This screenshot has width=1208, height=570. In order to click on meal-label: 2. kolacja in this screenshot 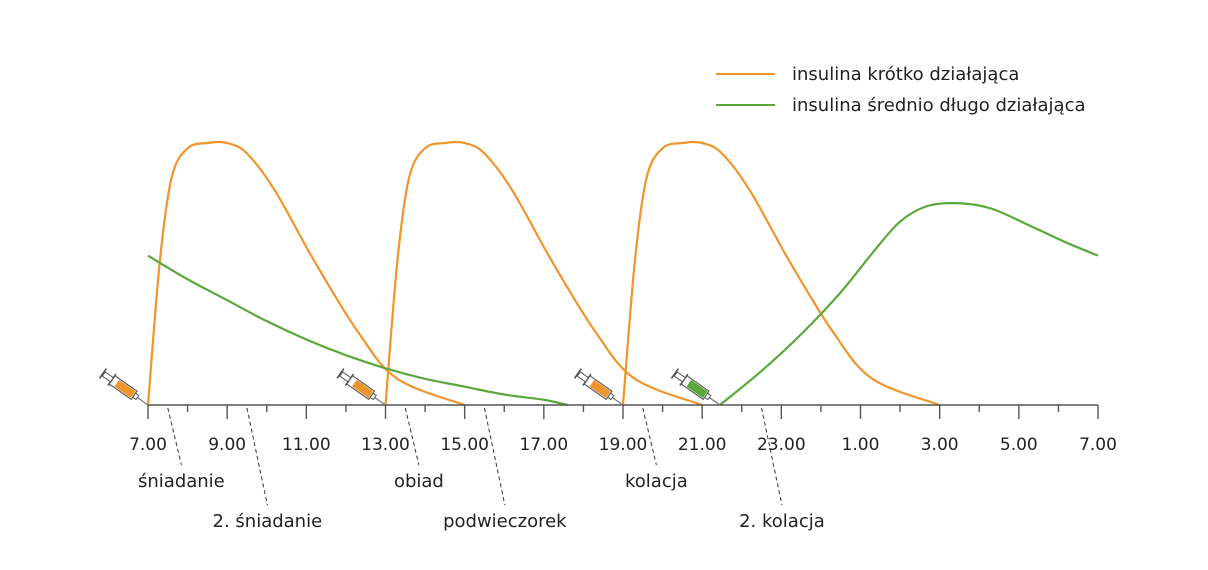, I will do `click(782, 521)`.